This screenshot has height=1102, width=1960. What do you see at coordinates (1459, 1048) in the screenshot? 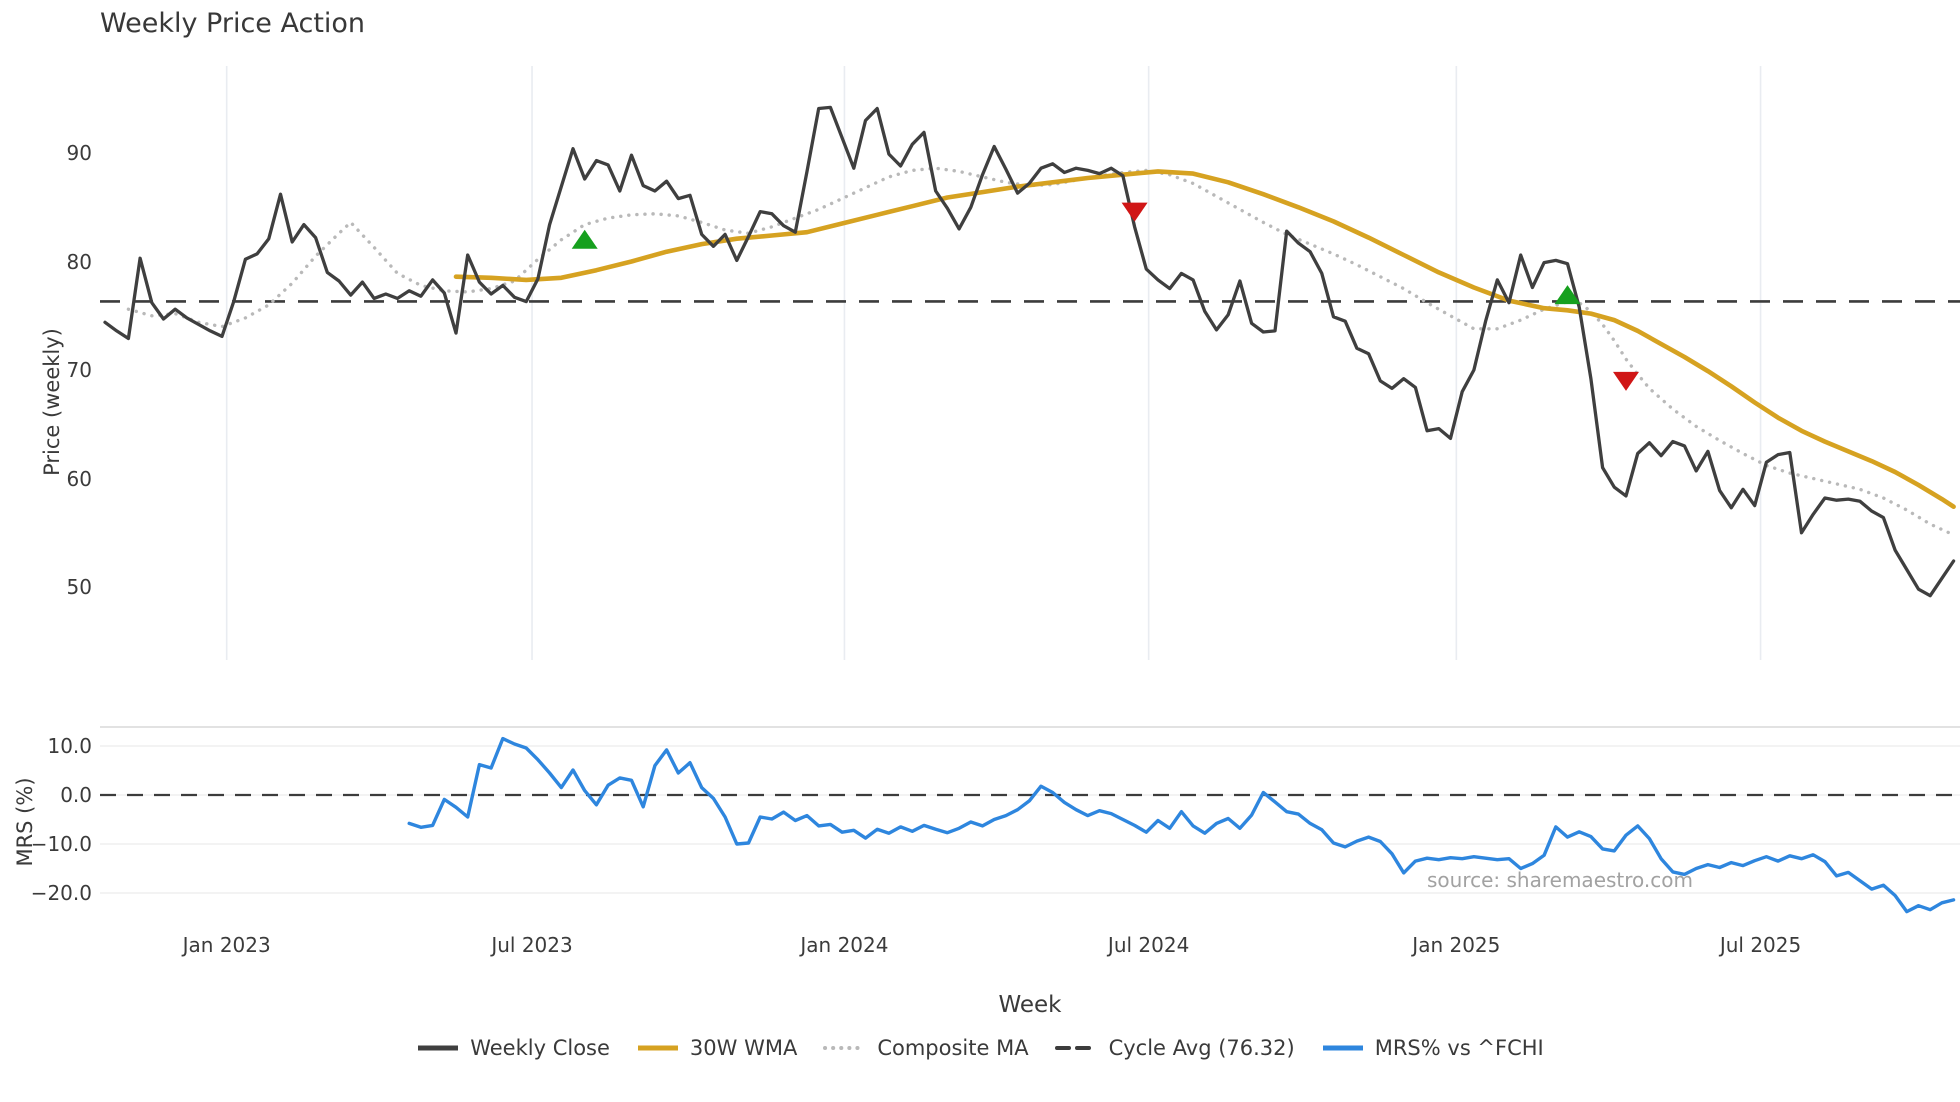
I see `legend-label: MRS% vs ^FCHI` at bounding box center [1459, 1048].